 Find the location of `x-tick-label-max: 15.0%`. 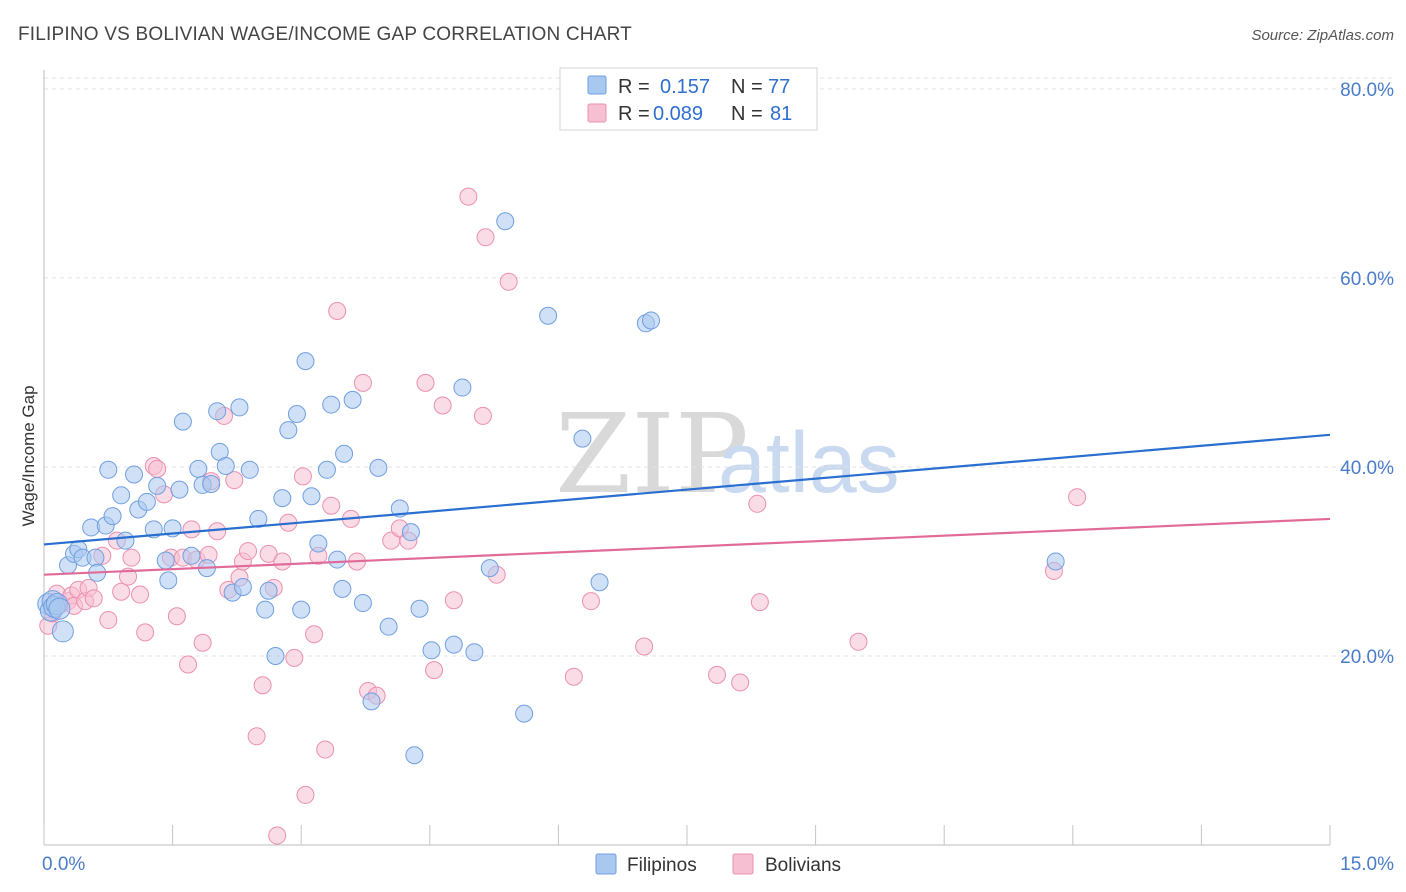

x-tick-label-max: 15.0% is located at coordinates (1367, 864).